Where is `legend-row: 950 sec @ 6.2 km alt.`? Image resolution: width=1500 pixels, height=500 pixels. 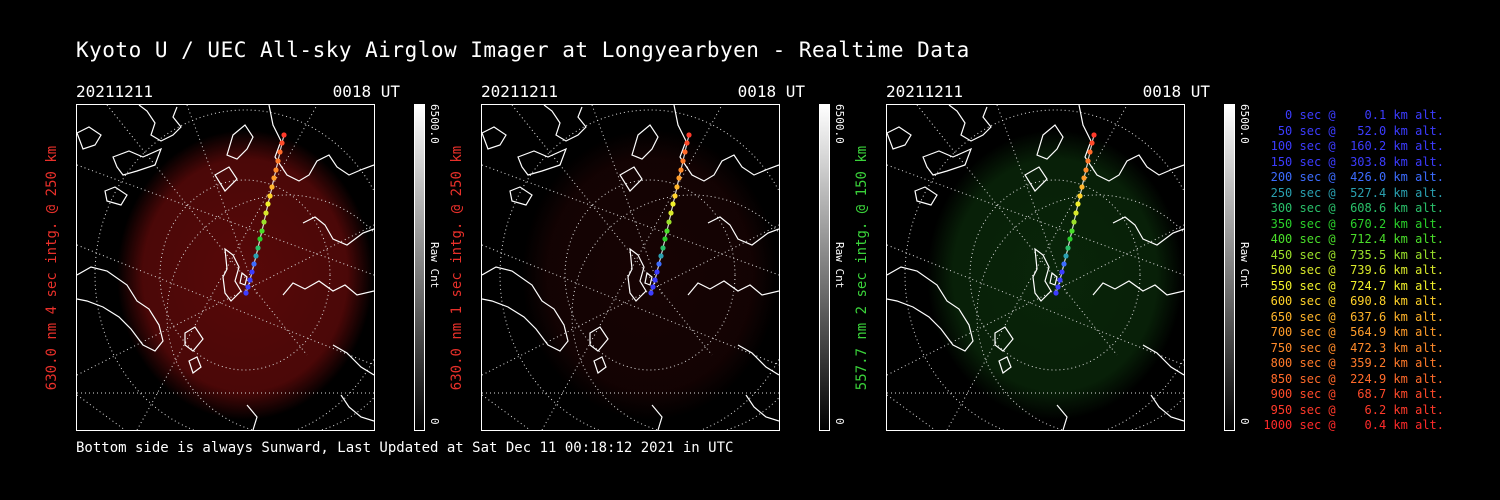
legend-row: 950 sec @ 6.2 km alt. is located at coordinates (1353, 409).